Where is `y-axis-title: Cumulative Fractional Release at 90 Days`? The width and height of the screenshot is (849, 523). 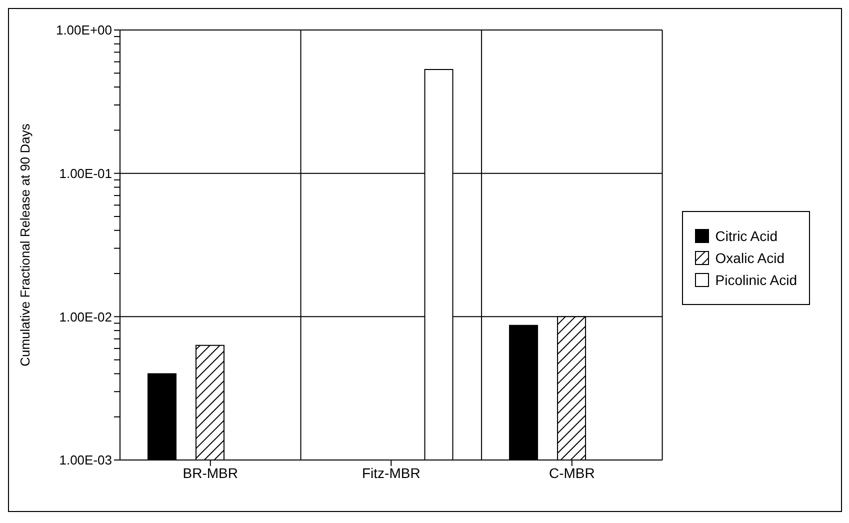
y-axis-title: Cumulative Fractional Release at 90 Days is located at coordinates (25, 244).